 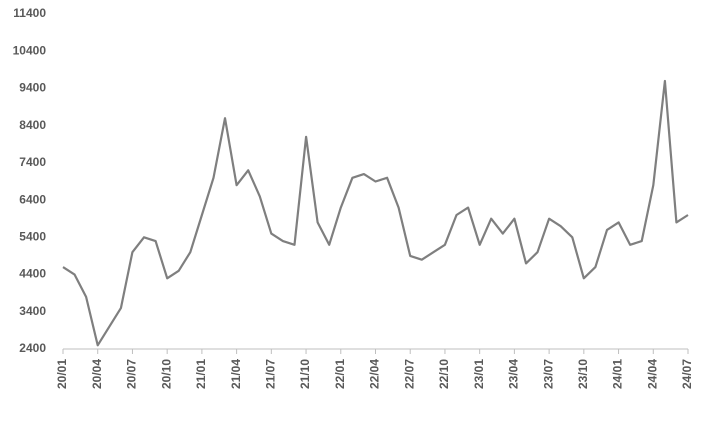 What do you see at coordinates (32, 88) in the screenshot?
I see `y-tick-label: 9400` at bounding box center [32, 88].